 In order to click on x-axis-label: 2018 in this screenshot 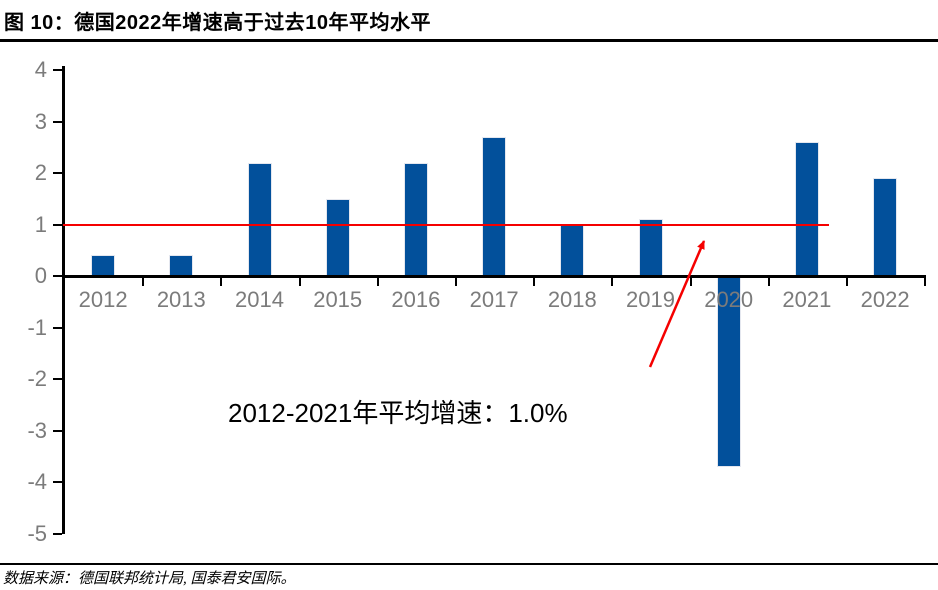, I will do `click(572, 299)`.